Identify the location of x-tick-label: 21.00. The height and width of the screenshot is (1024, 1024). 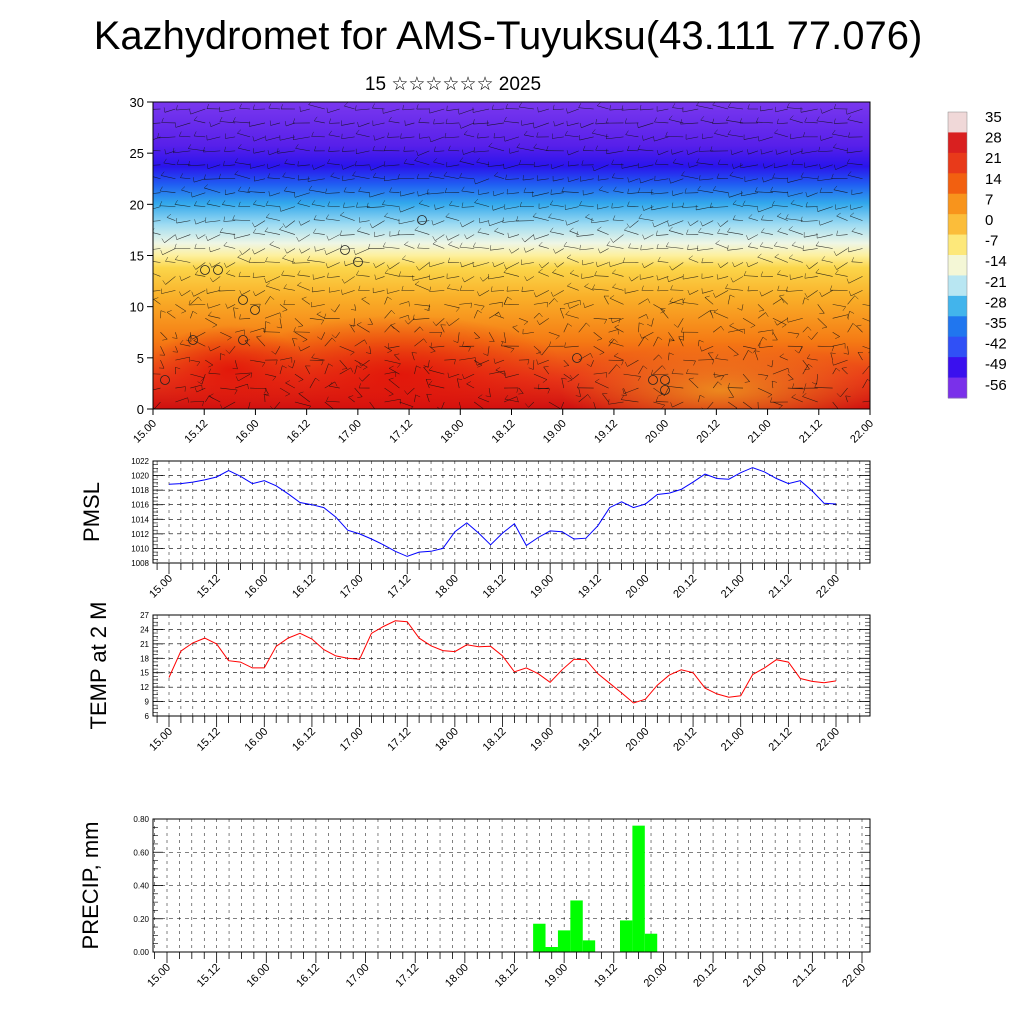
(760, 432).